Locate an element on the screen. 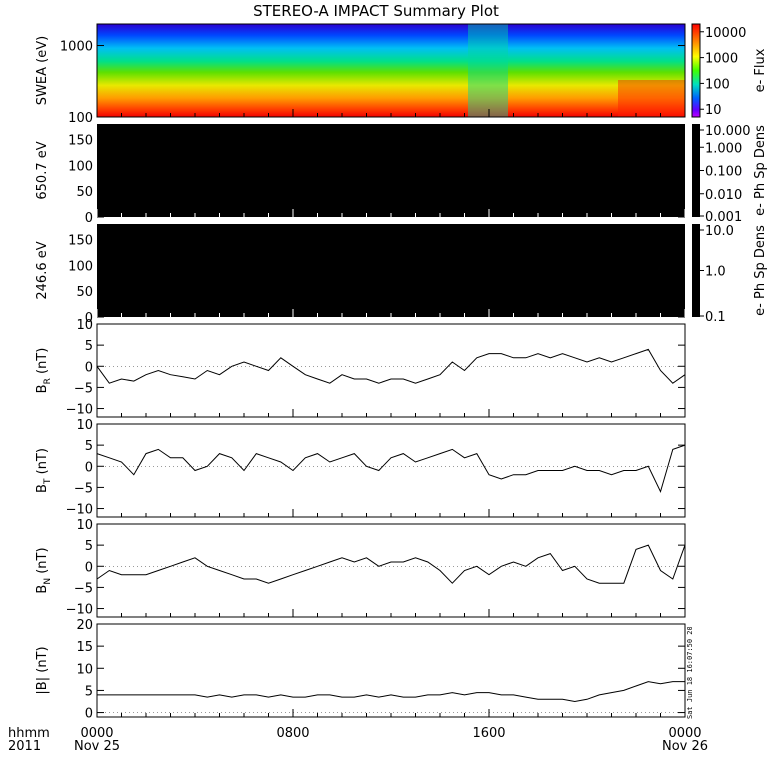 The width and height of the screenshot is (780, 780). br-trace is located at coordinates (391, 366).